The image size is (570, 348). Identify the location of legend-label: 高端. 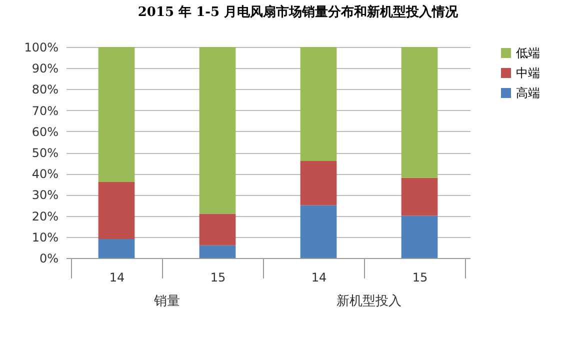
(528, 93).